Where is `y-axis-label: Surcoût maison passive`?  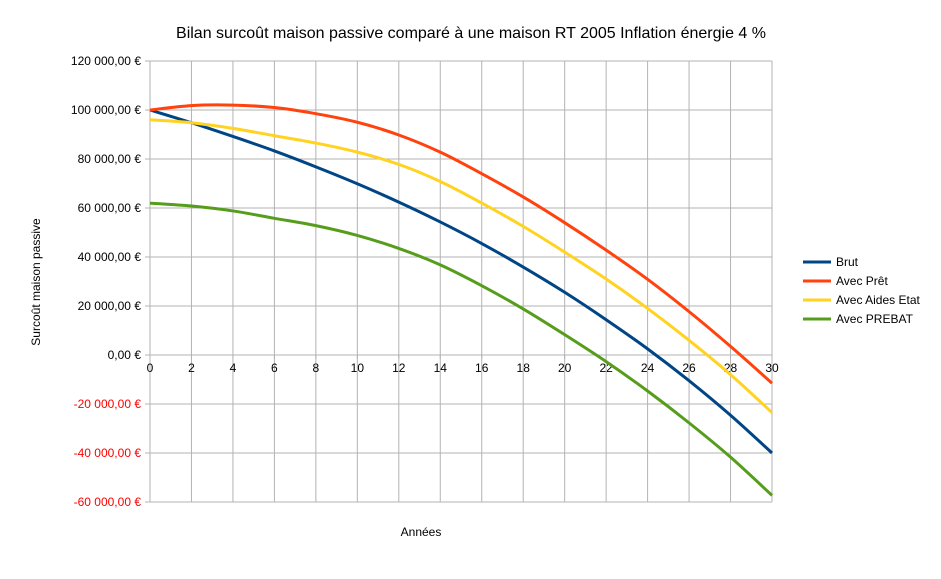 y-axis-label: Surcoût maison passive is located at coordinates (36, 282).